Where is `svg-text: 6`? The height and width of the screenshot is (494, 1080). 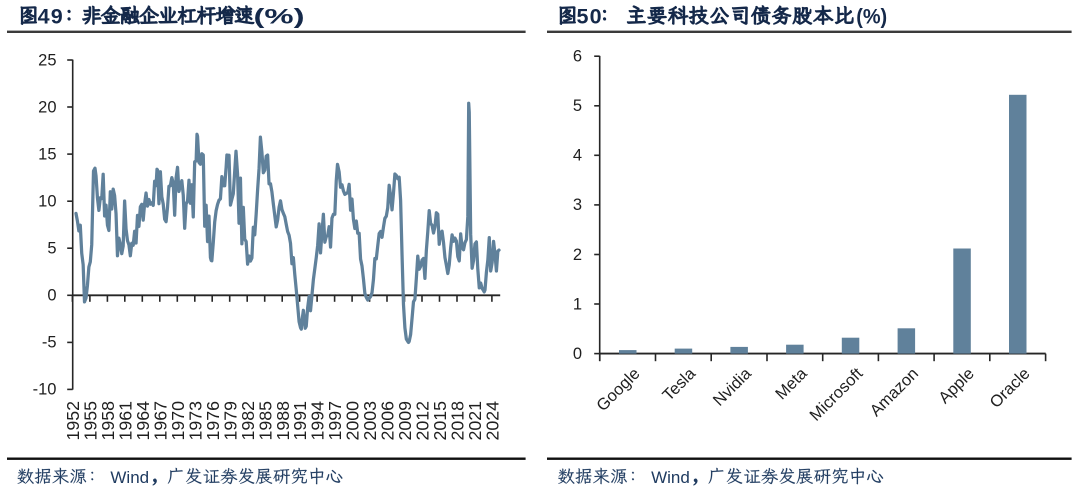 svg-text: 6 is located at coordinates (577, 57).